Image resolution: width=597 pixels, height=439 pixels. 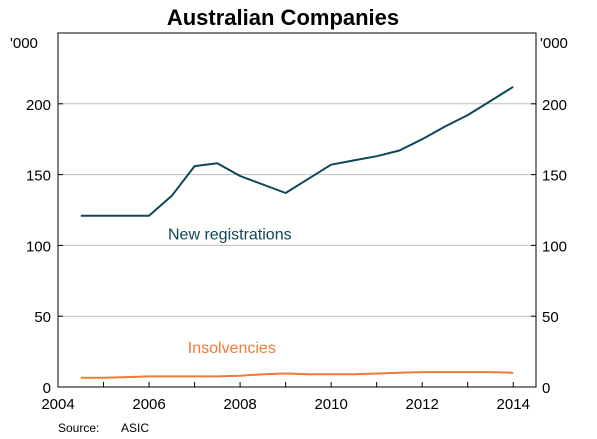 I want to click on y-tick-label-right: 150, so click(x=554, y=176).